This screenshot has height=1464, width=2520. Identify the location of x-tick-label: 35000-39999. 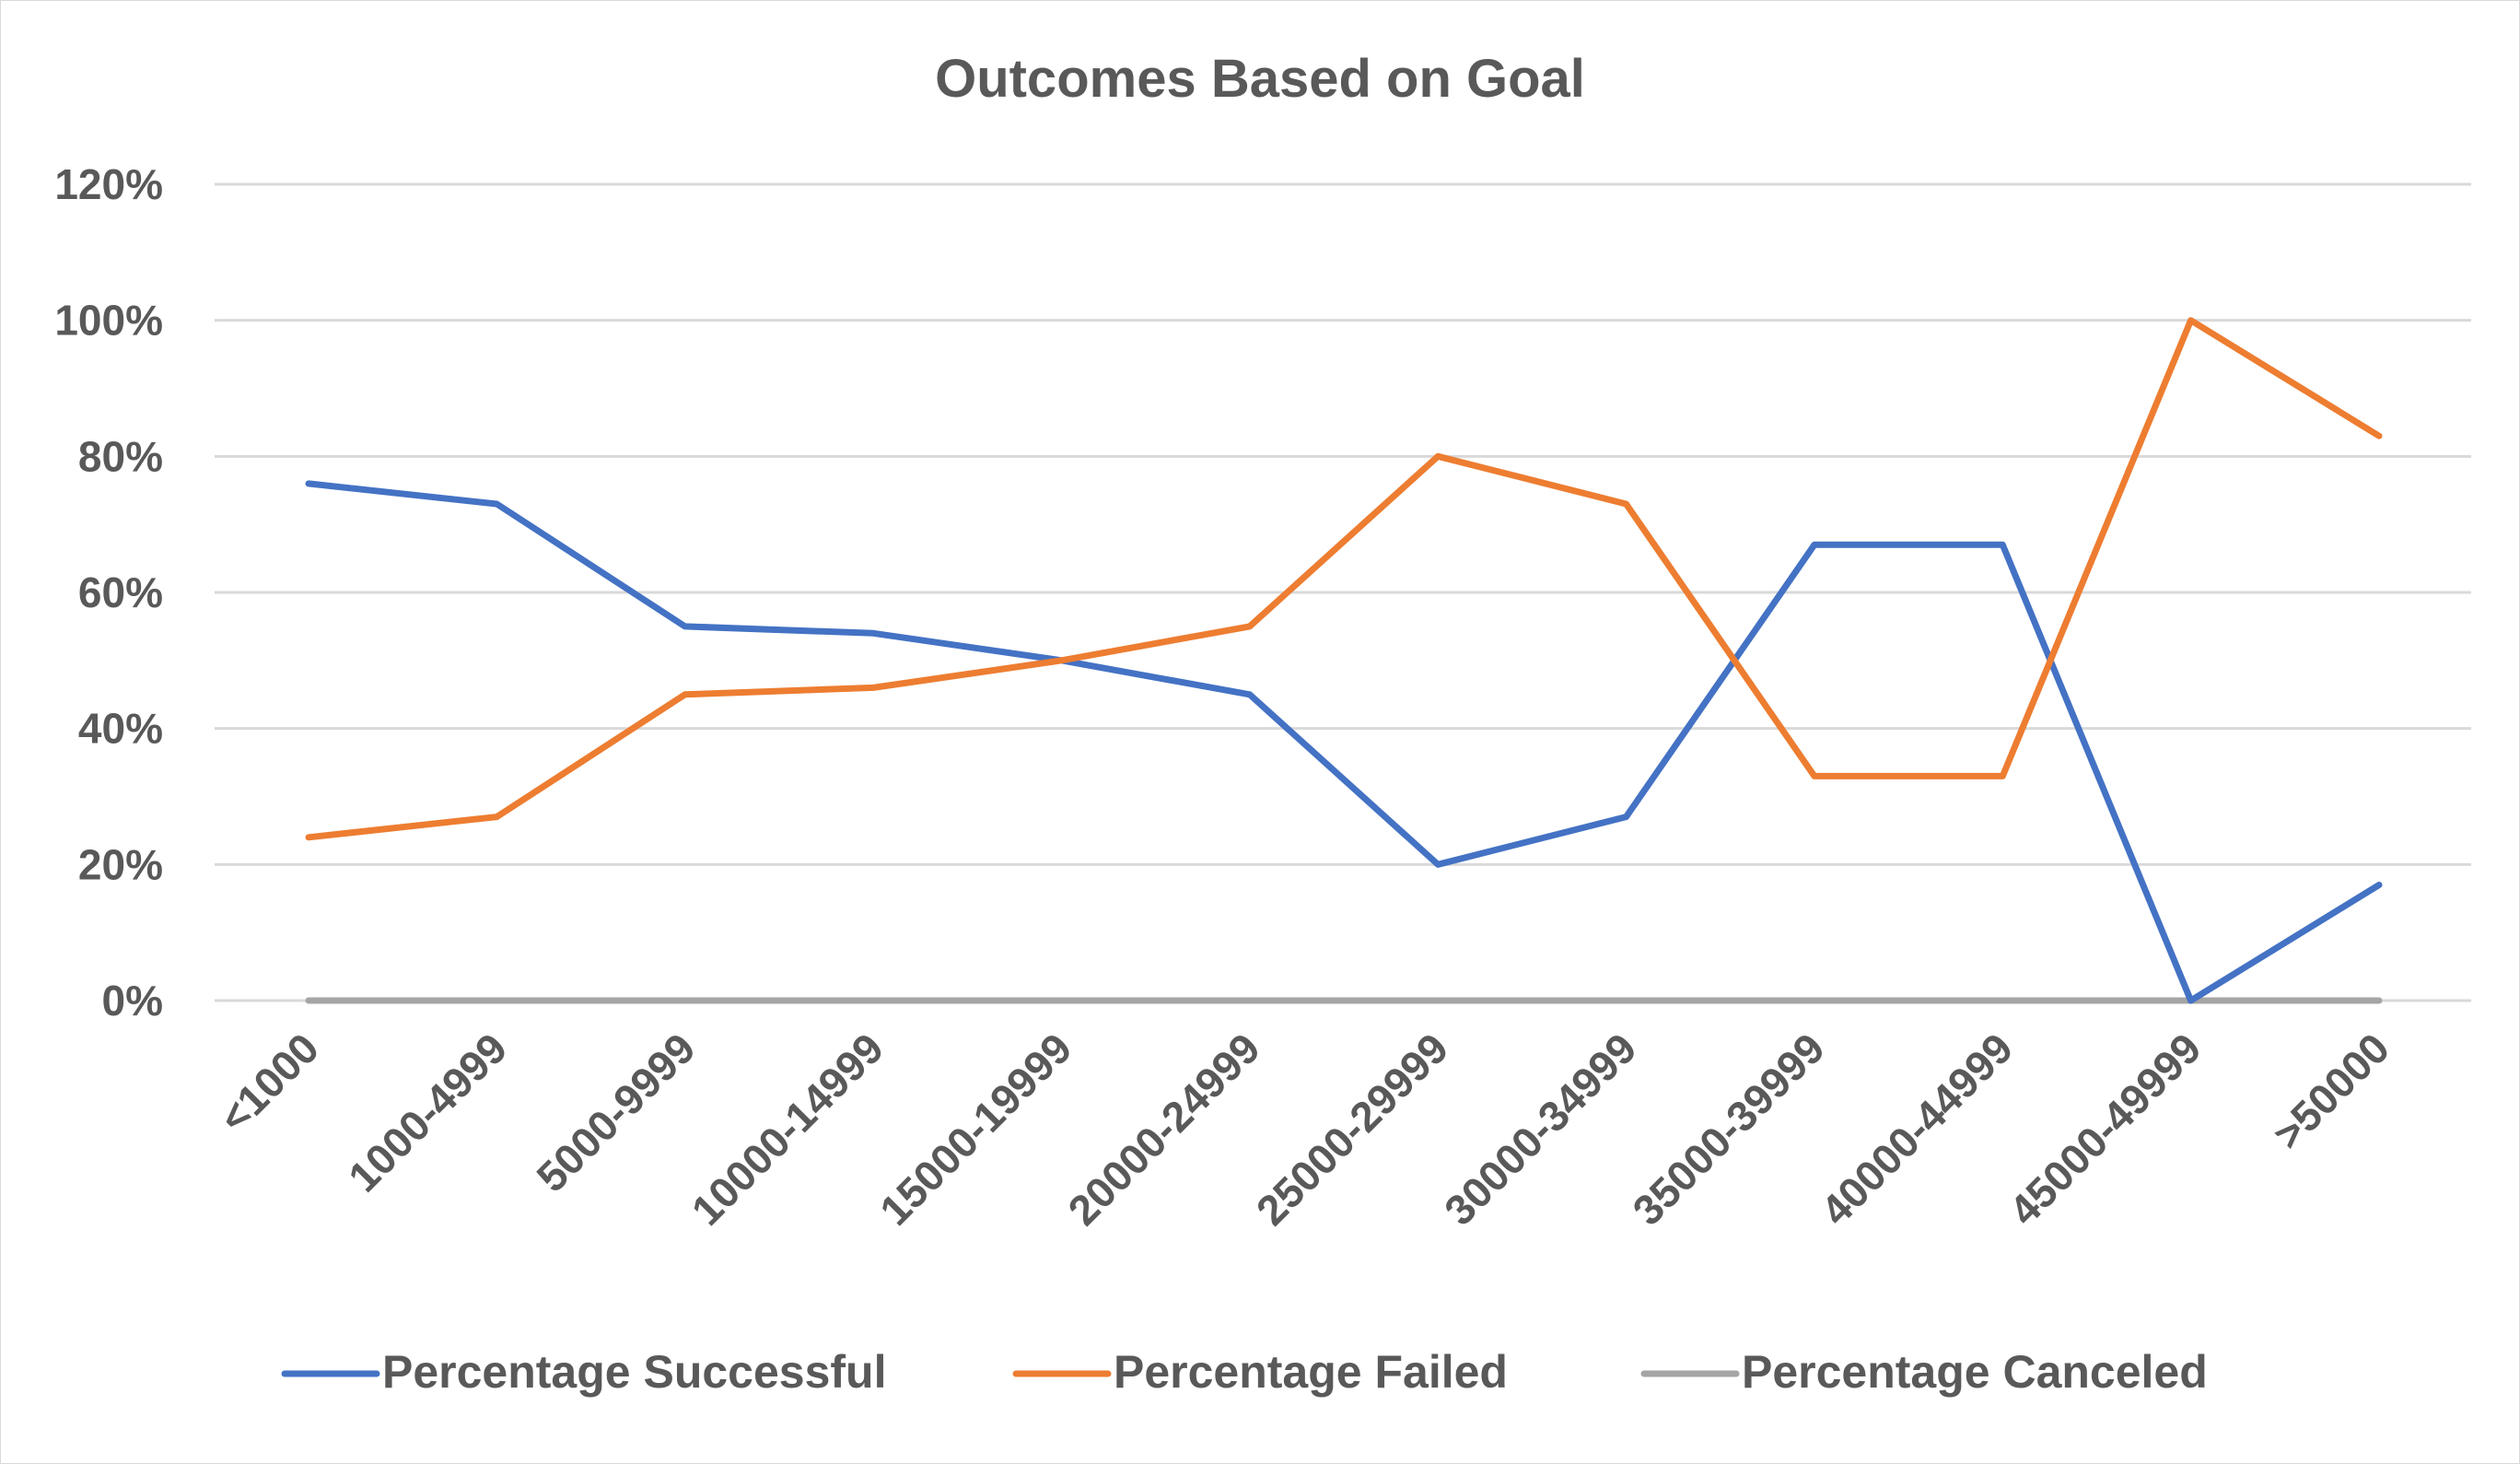
(1728, 1129).